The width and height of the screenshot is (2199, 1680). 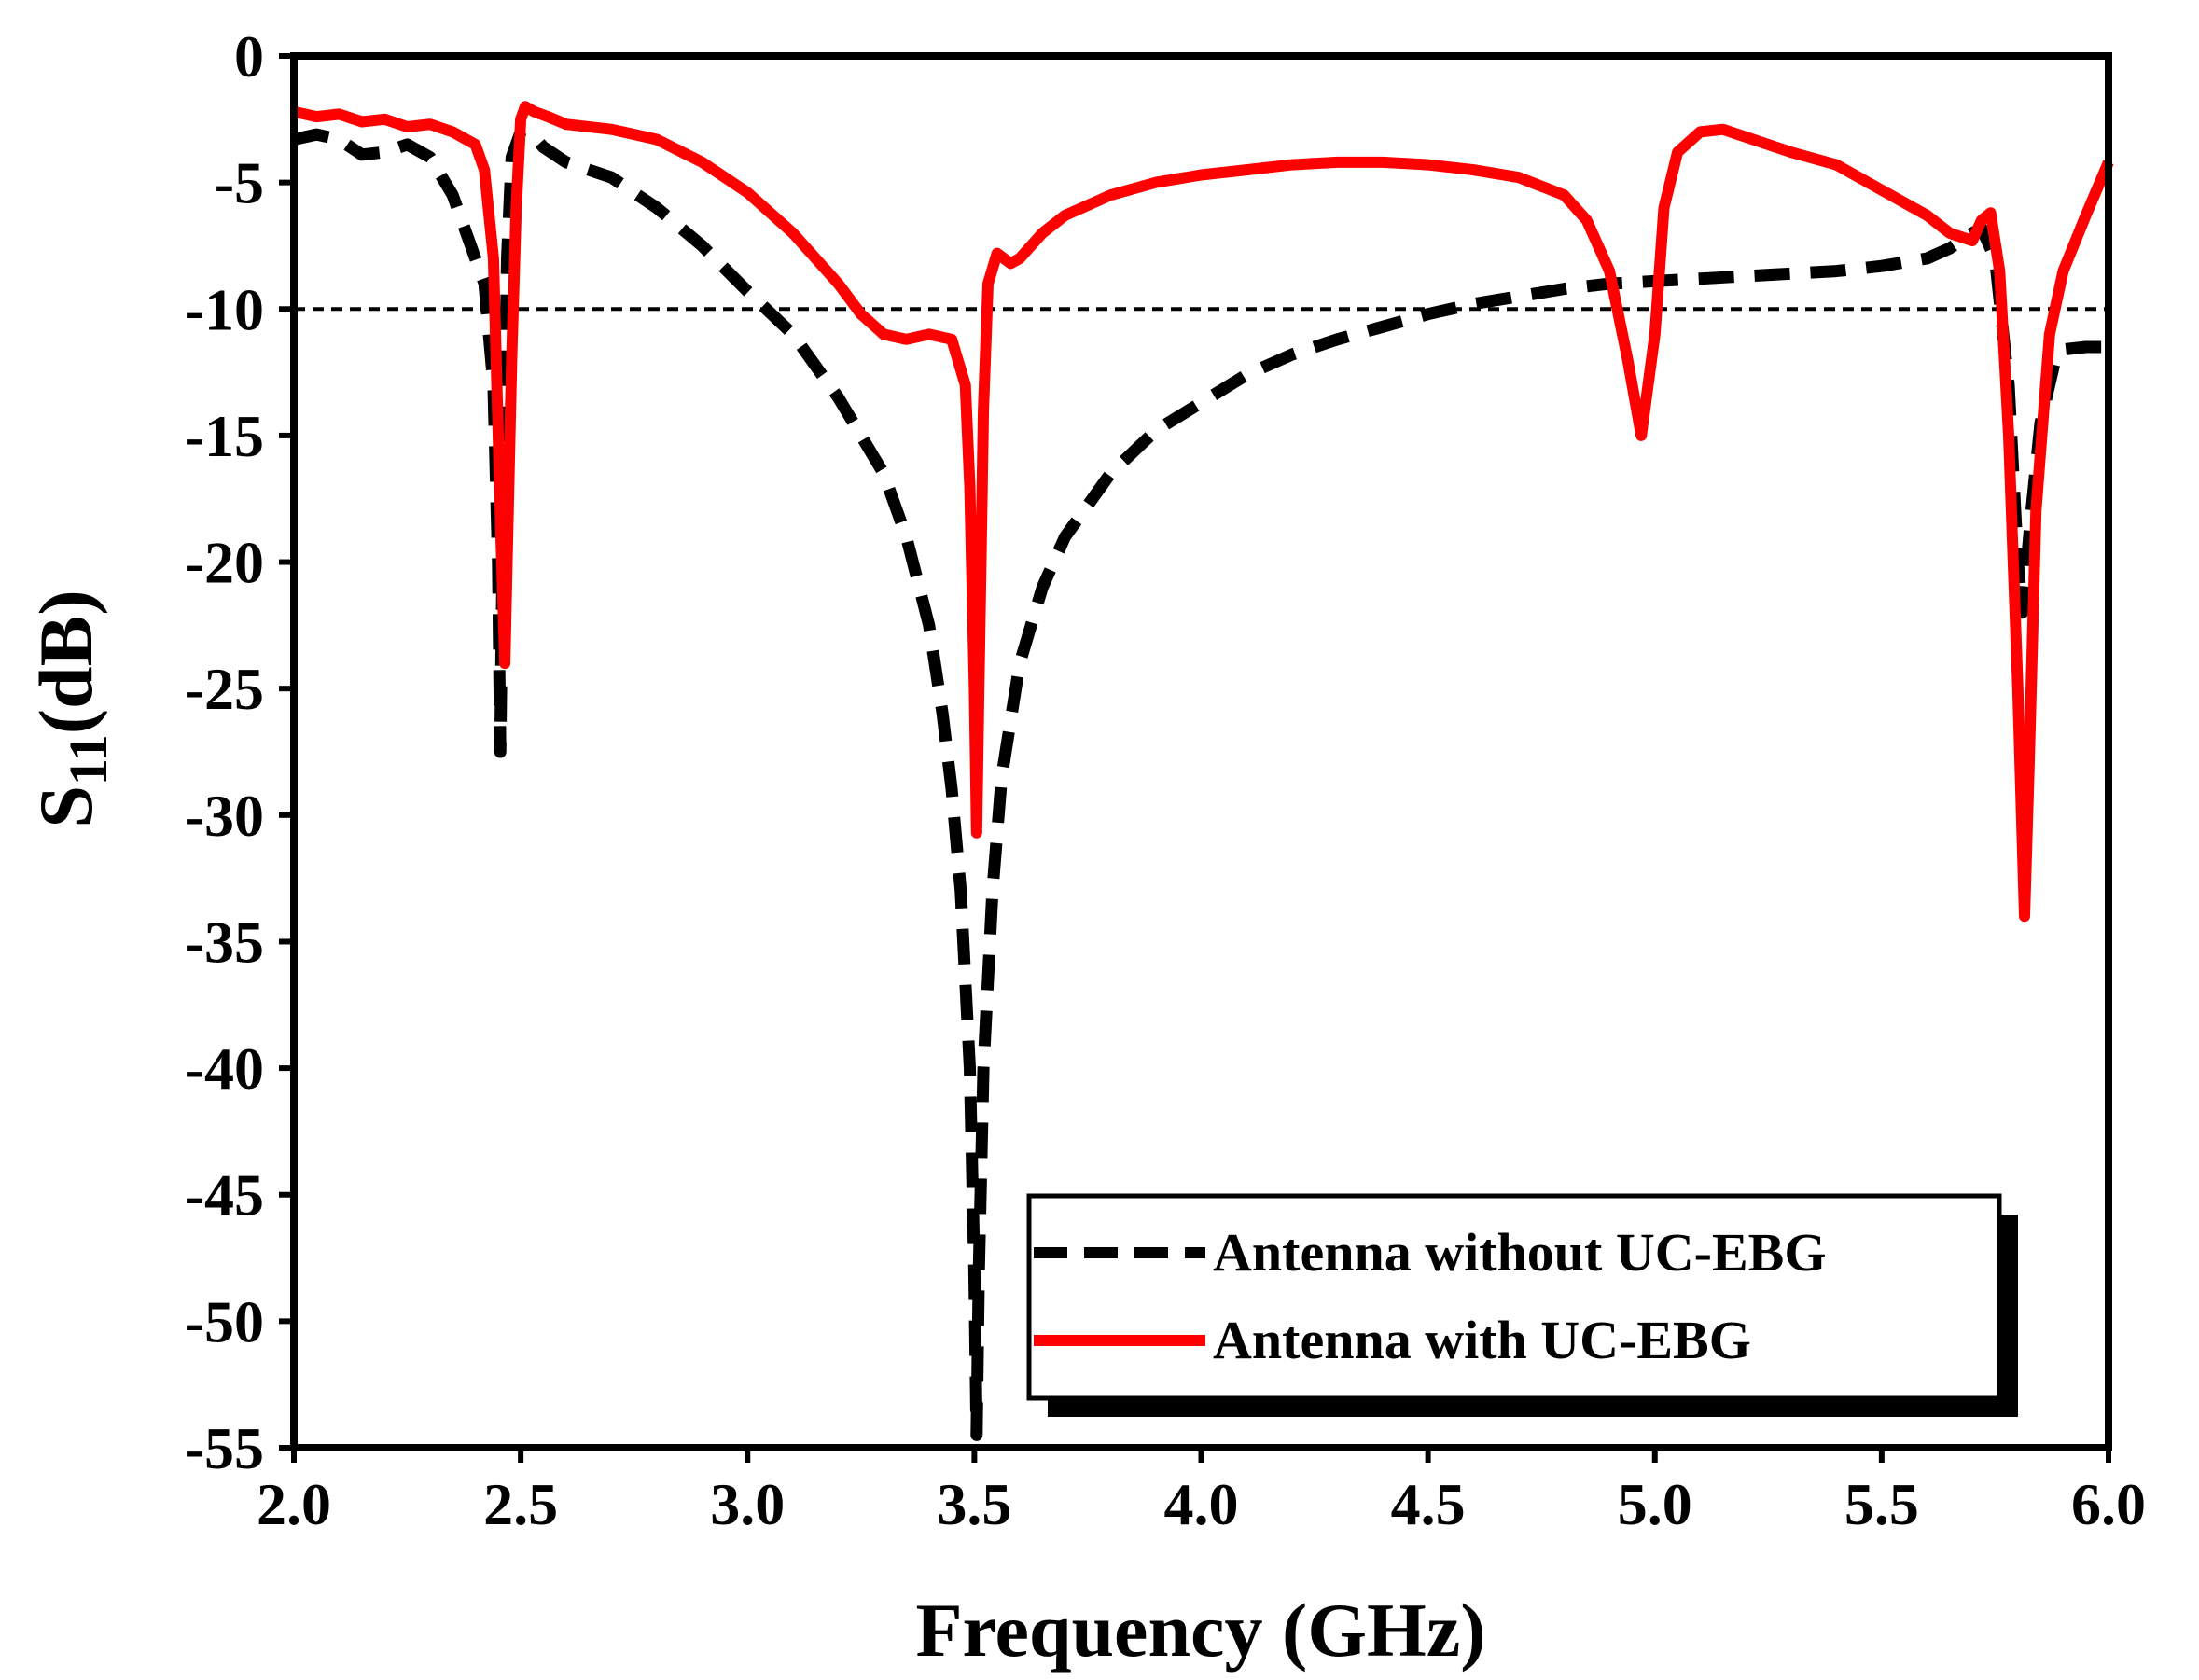 I want to click on y-tick-label: -25, so click(x=225, y=689).